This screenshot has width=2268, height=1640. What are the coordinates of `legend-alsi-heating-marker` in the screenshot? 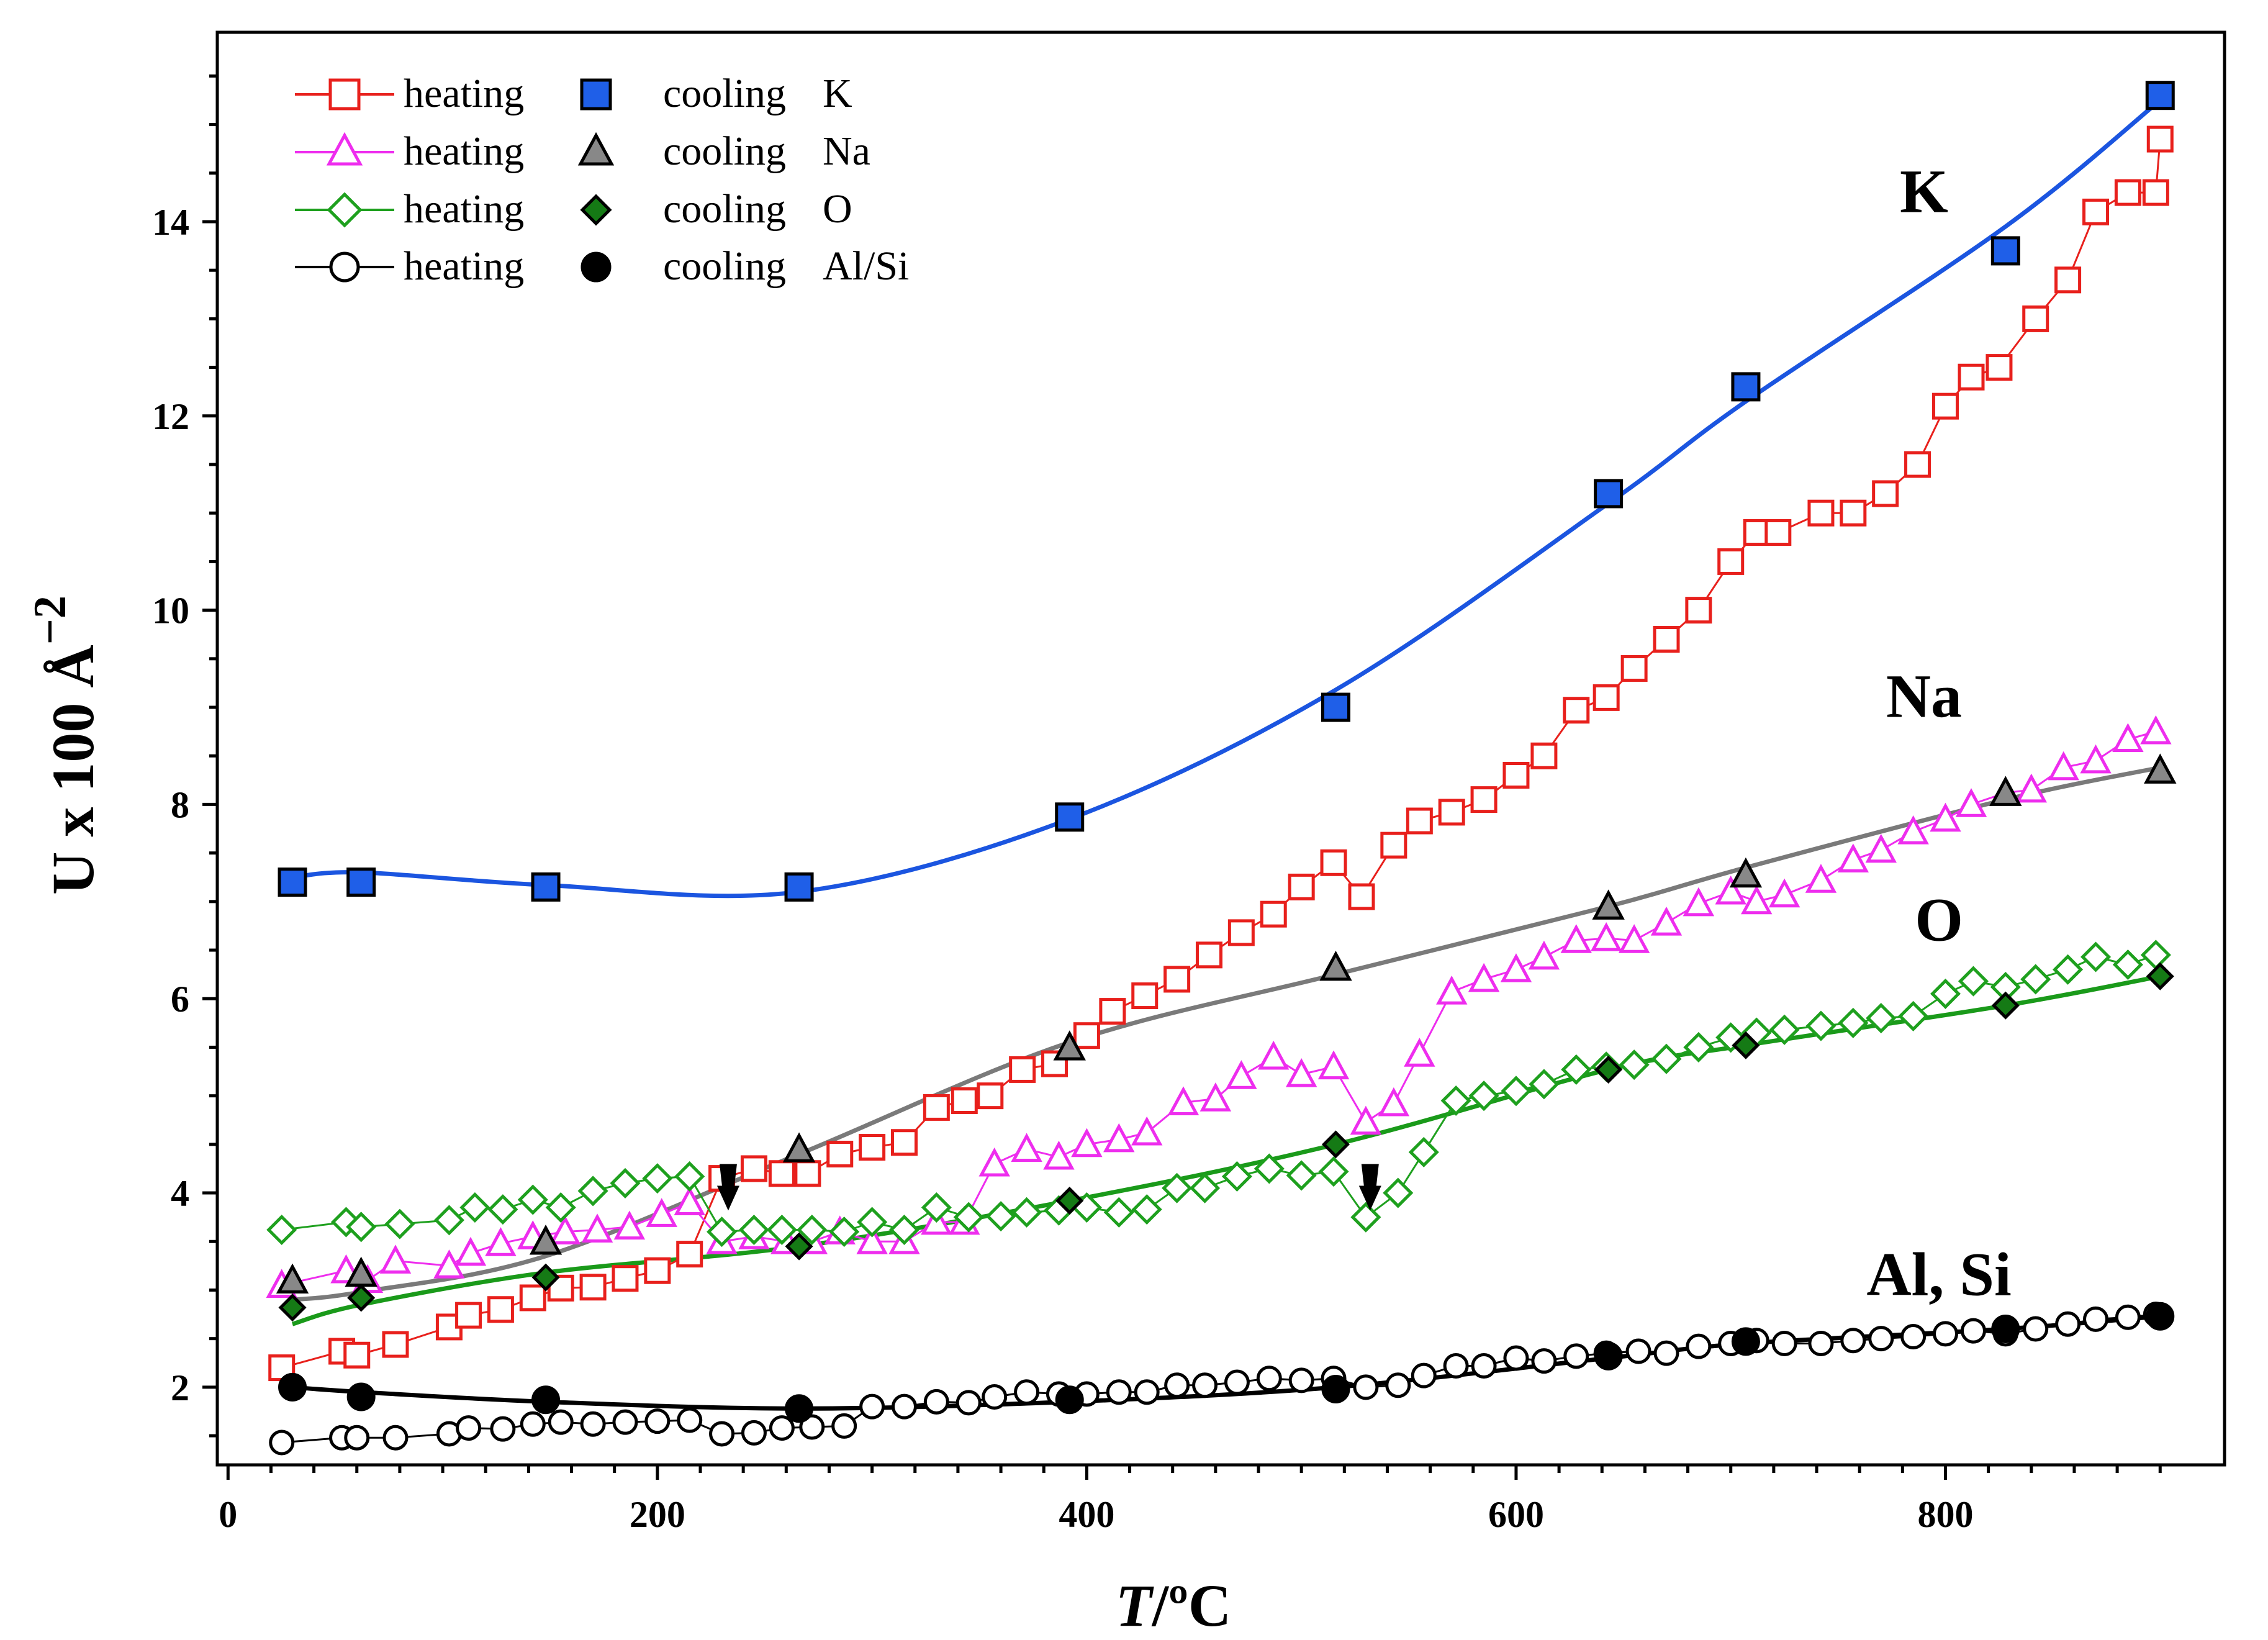 It's located at (344, 267).